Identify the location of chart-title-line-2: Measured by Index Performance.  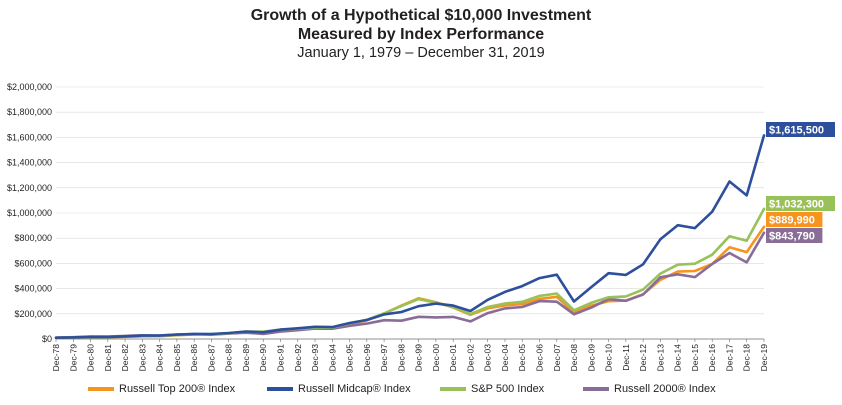
(421, 34).